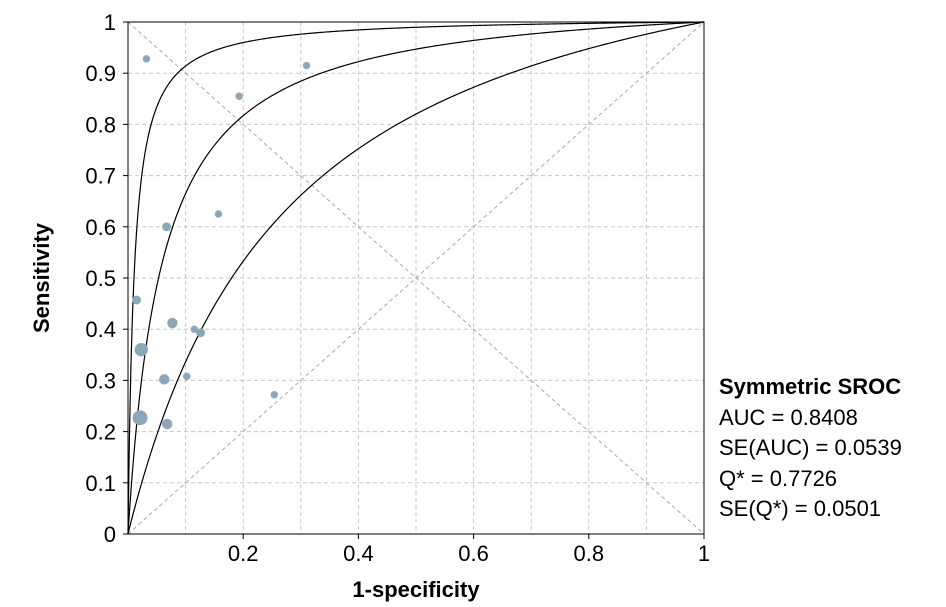 This screenshot has width=946, height=607. I want to click on y-axis-ticks: 0 0.1 0.2 0.3 0.4 0.5 0.6 0.7 0.8 0.9 1, so click(106, 278).